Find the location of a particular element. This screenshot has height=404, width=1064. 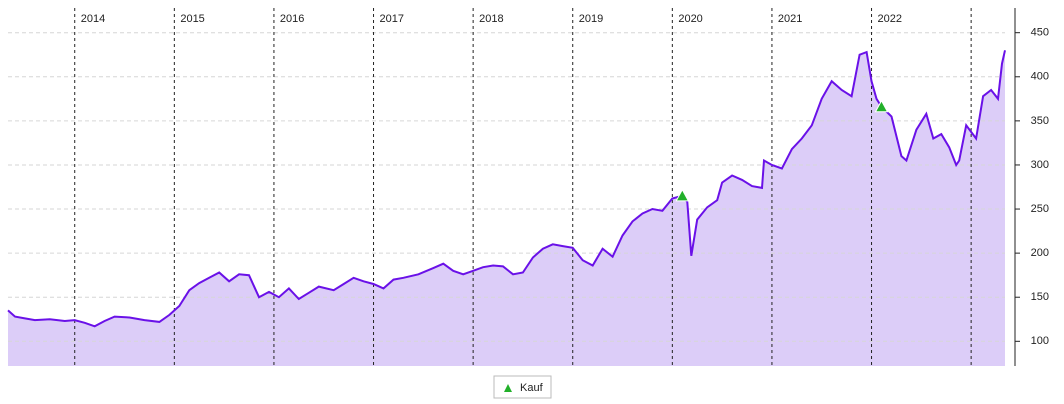

x-tick-label: 2016 is located at coordinates (292, 19).